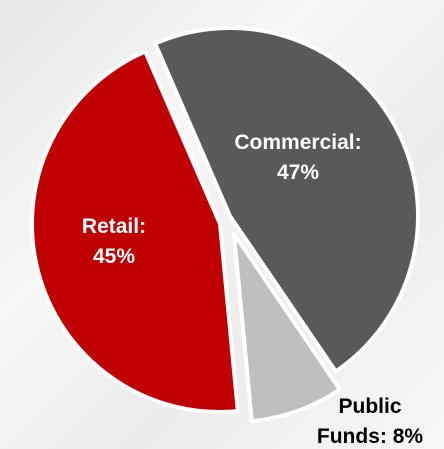 Image resolution: width=444 pixels, height=449 pixels. Describe the element at coordinates (287, 328) in the screenshot. I see `pie-slice-public-funds` at that location.